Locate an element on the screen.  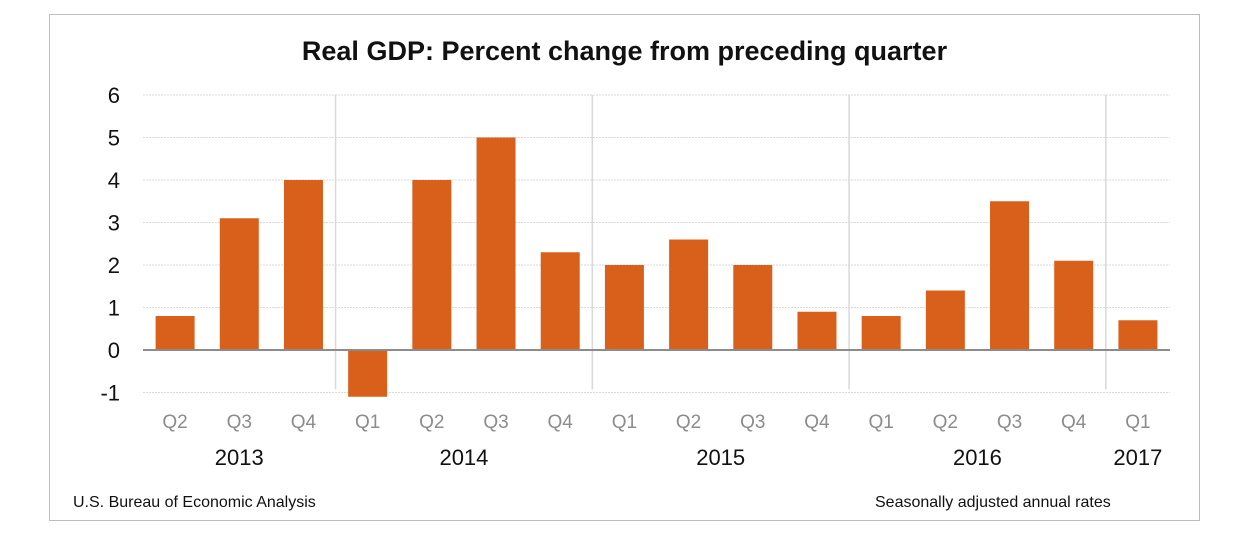
y-tick-label: 1 is located at coordinates (114, 308).